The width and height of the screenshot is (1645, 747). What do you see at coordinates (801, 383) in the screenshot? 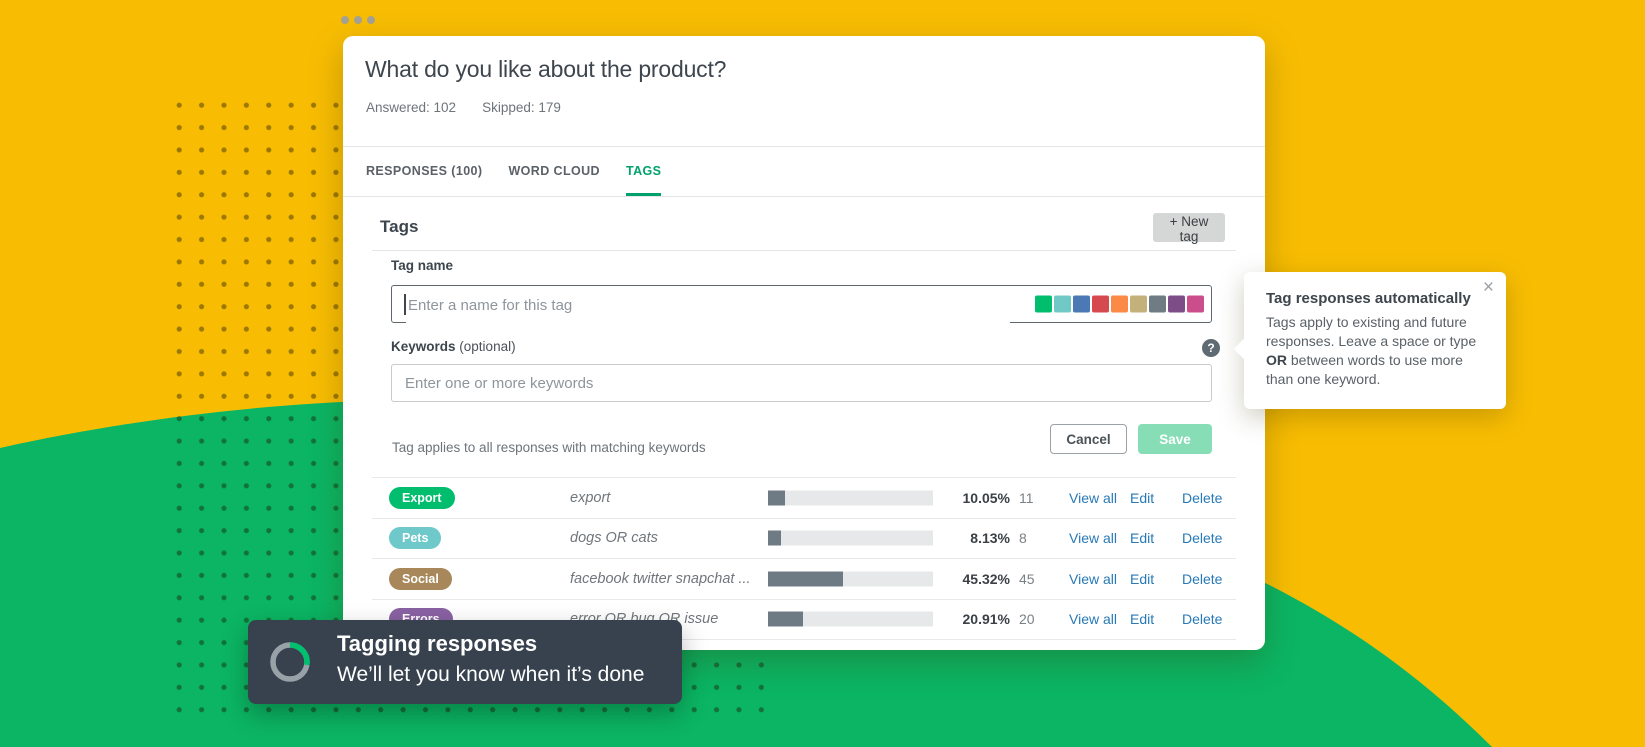
I see `keywords-input` at bounding box center [801, 383].